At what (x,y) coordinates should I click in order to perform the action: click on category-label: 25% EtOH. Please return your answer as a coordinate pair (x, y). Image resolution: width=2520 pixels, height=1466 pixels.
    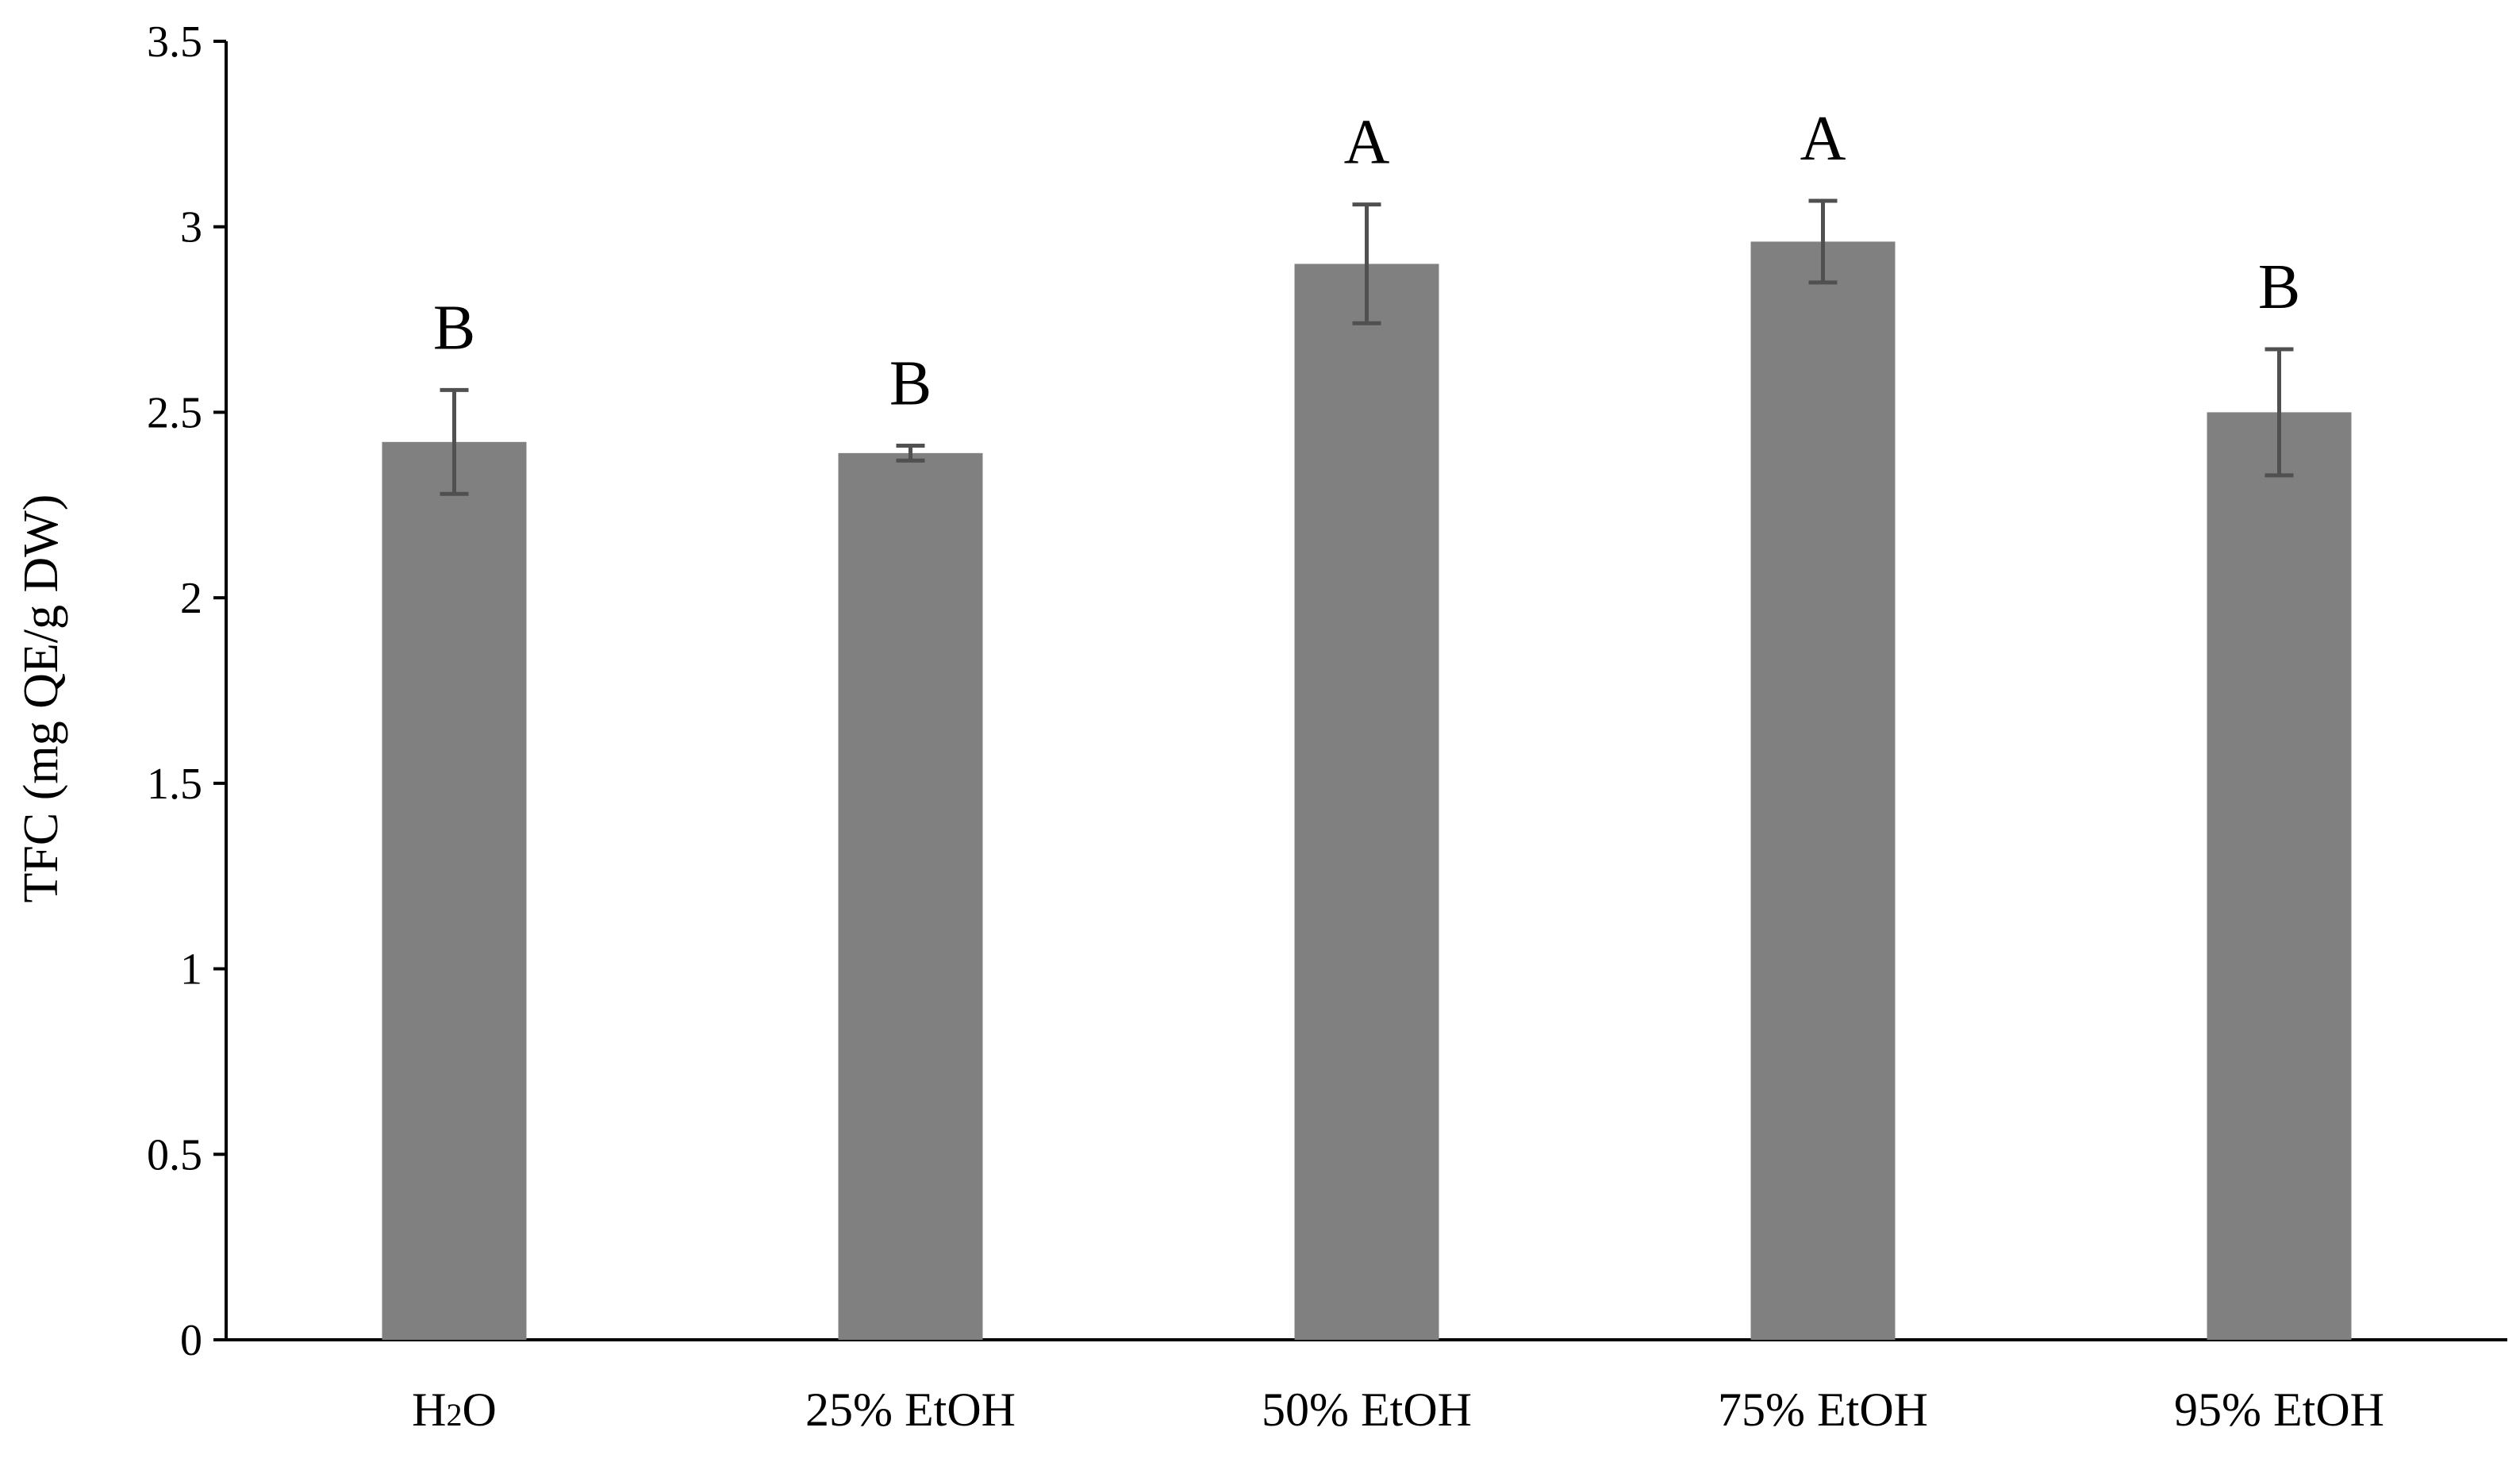
    Looking at the image, I should click on (910, 1409).